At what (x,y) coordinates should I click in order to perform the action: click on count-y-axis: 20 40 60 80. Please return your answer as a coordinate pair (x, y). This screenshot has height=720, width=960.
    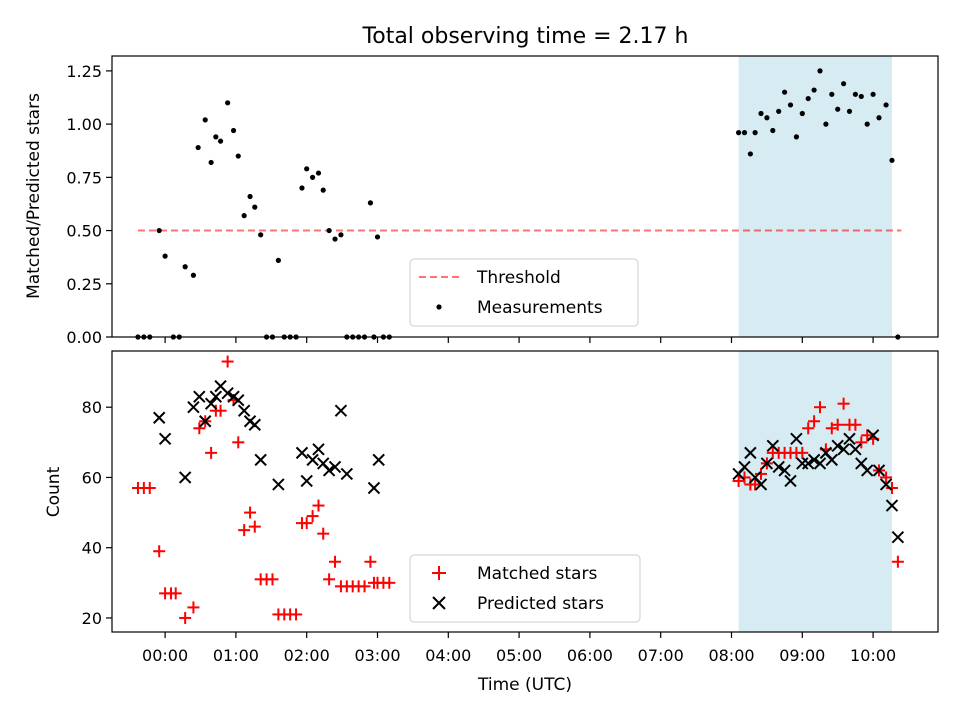
    Looking at the image, I should click on (97, 513).